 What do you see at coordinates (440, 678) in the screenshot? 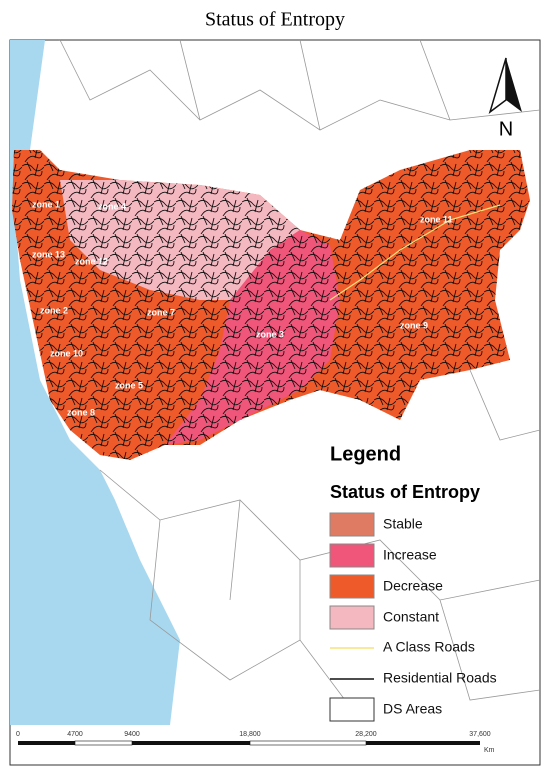
I see `legend-label: Residential Roads` at bounding box center [440, 678].